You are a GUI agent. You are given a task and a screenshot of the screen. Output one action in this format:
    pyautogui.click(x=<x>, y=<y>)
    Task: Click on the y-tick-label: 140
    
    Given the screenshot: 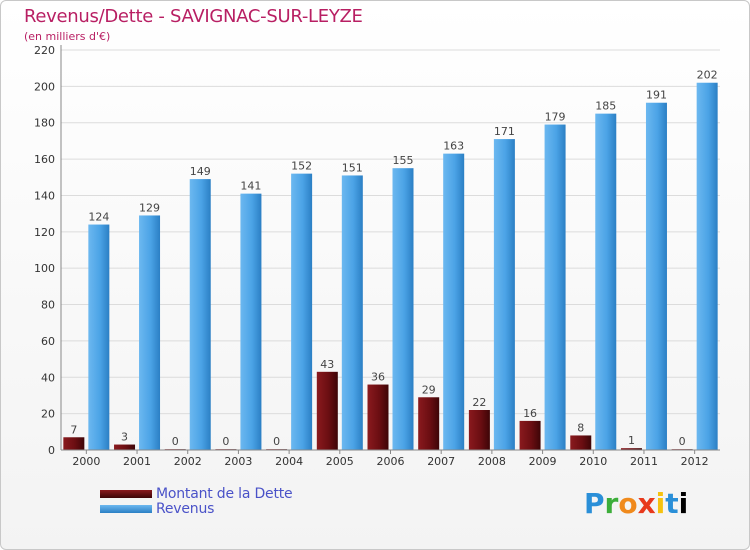 What is the action you would take?
    pyautogui.click(x=44, y=195)
    